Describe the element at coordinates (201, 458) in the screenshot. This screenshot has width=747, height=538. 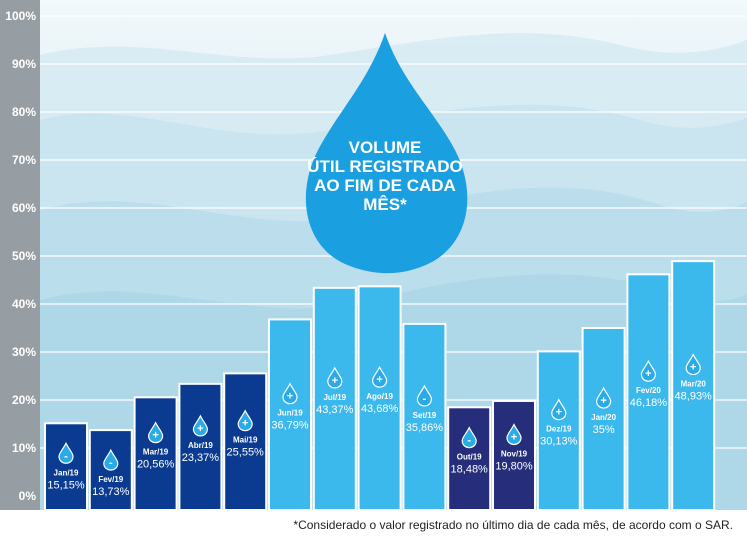
I see `bar-value-label: 23,37%` at that location.